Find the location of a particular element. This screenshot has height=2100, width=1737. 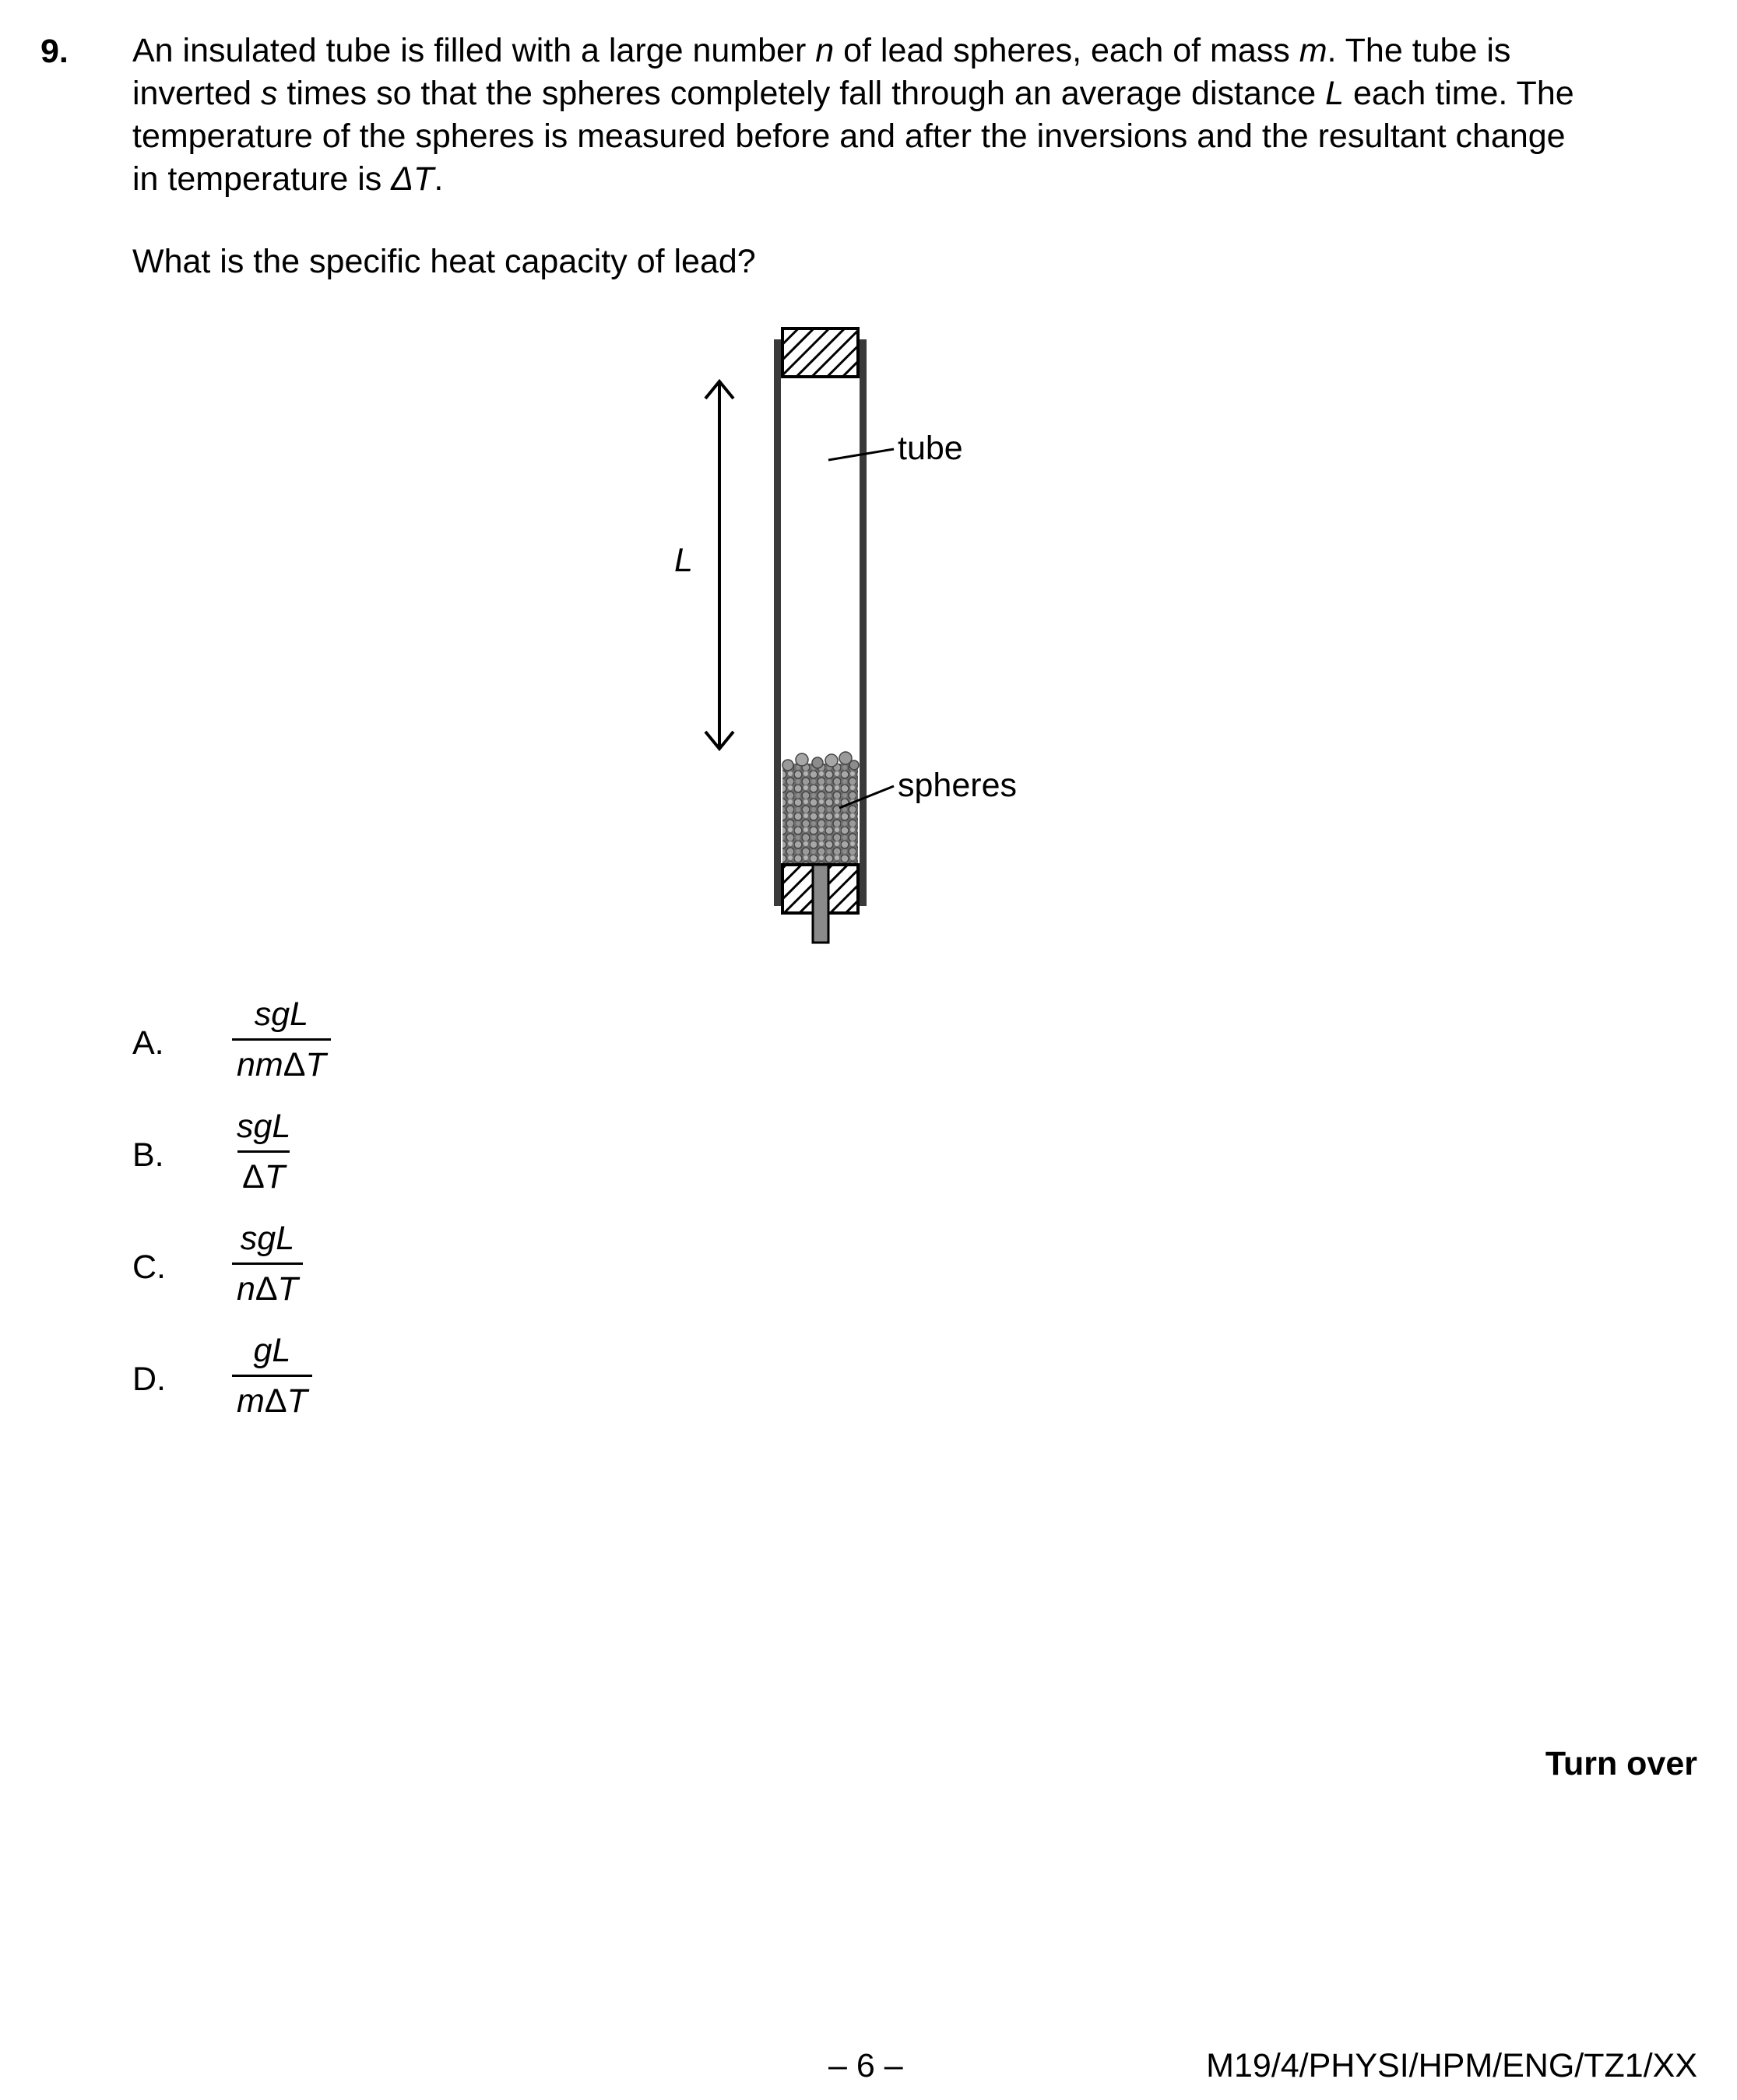

document-code: M19/4/PHYSI/HPM/ENG/TZ1/XX is located at coordinates (1452, 2065).